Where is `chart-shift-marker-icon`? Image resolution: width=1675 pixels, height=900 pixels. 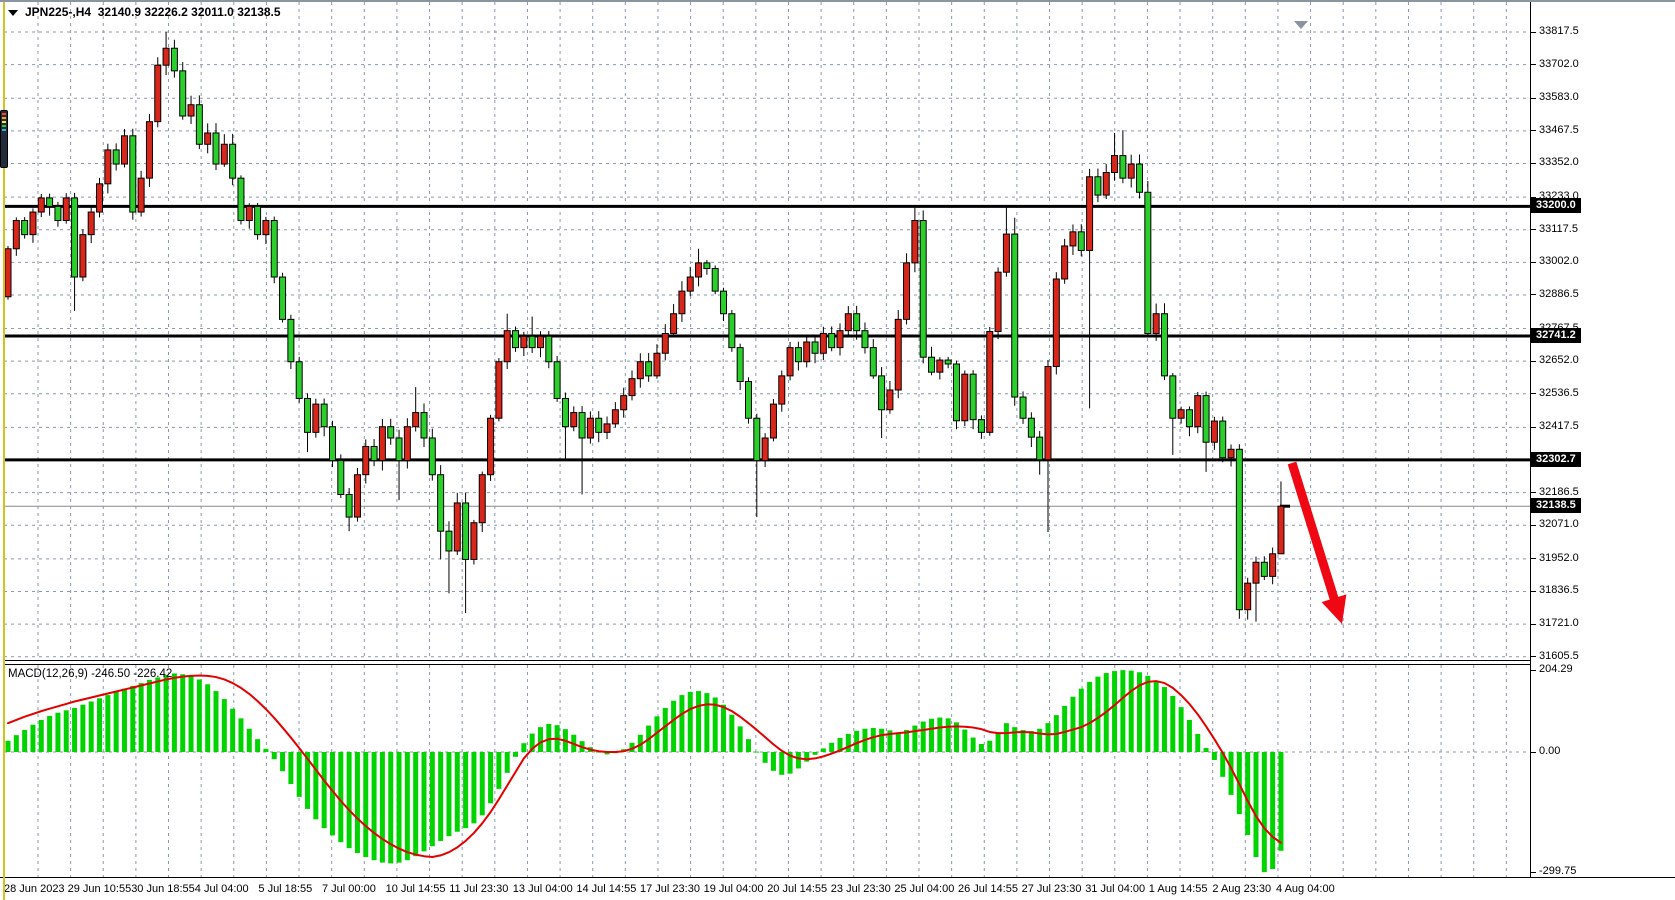
chart-shift-marker-icon is located at coordinates (1301, 25).